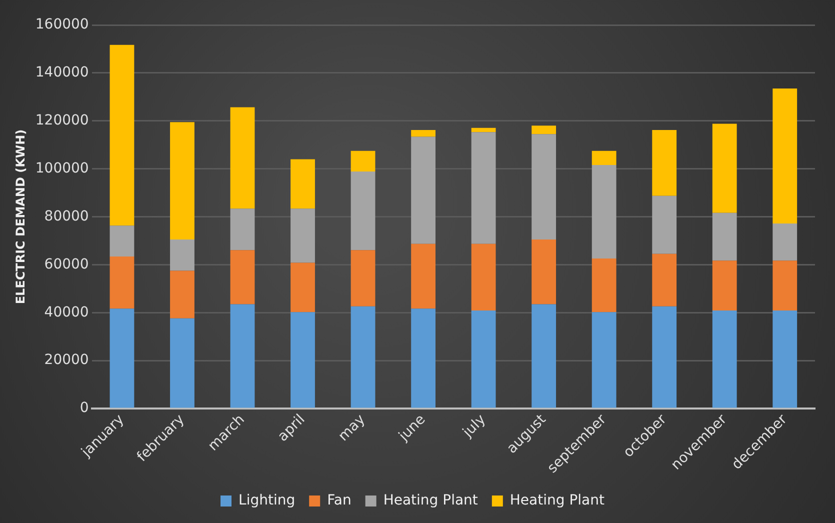 This screenshot has height=523, width=835. Describe the element at coordinates (62, 168) in the screenshot. I see `y-tick-label: 100000` at that location.